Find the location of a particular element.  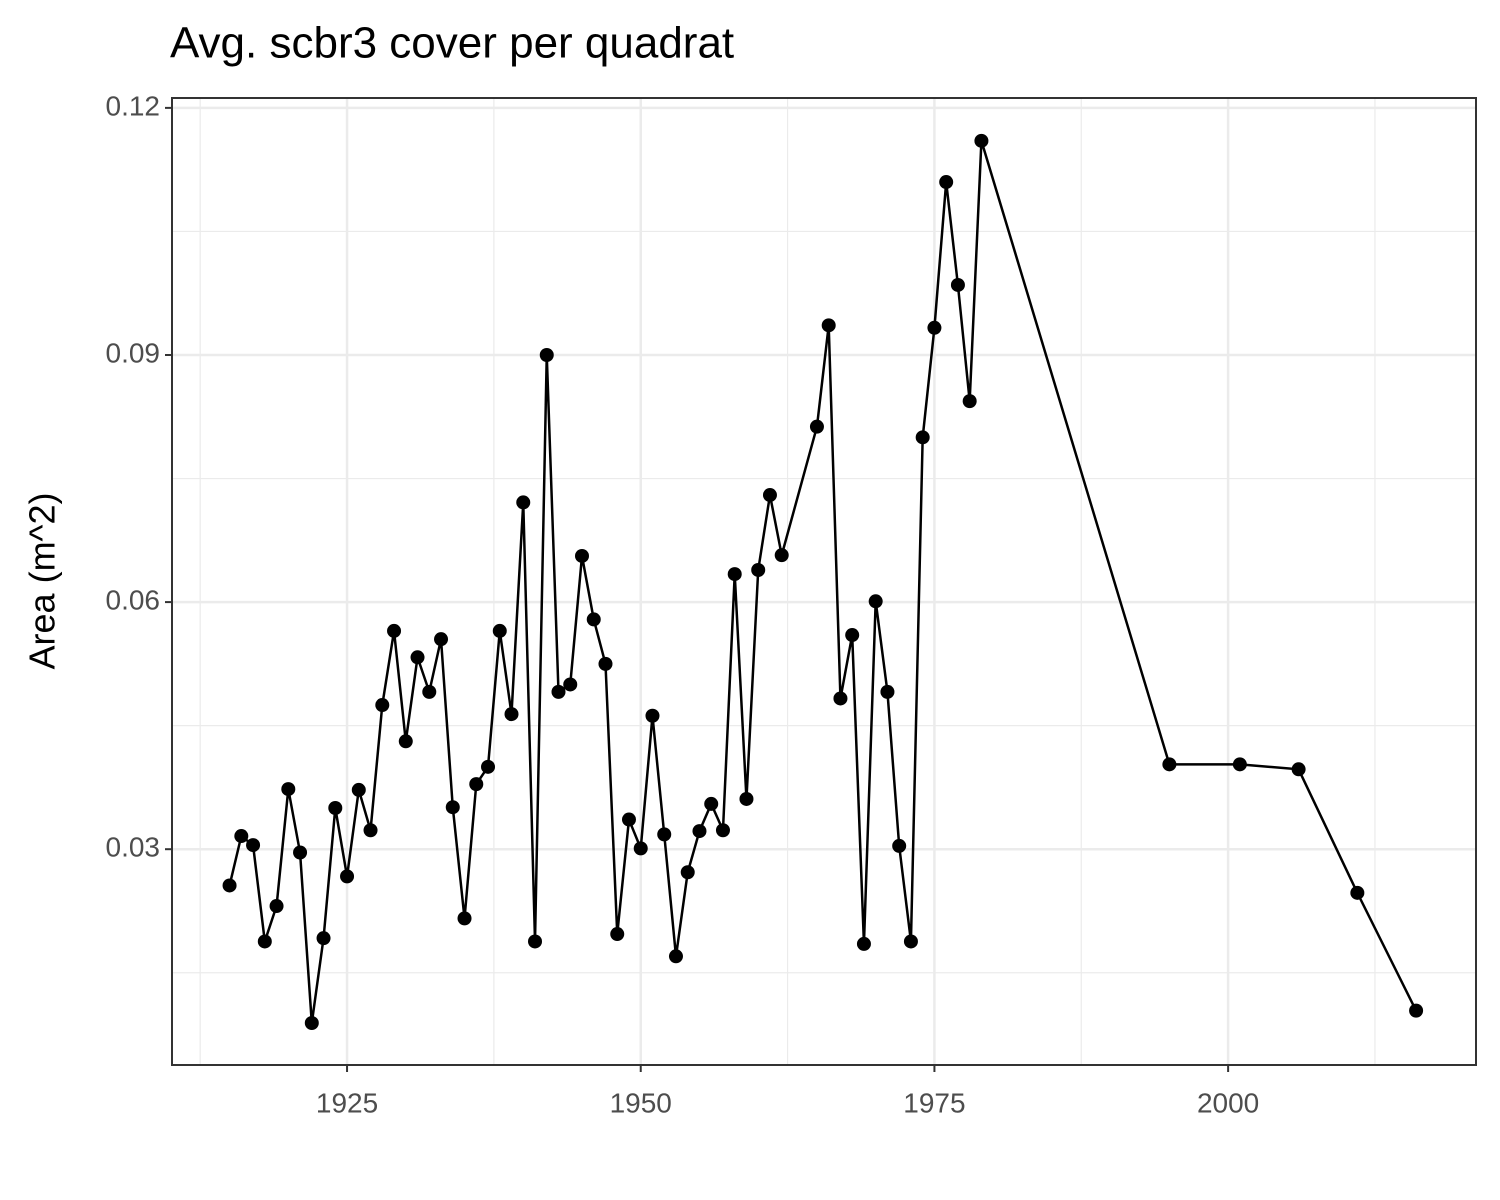

y-tick-label: 0.06 is located at coordinates (133, 599).